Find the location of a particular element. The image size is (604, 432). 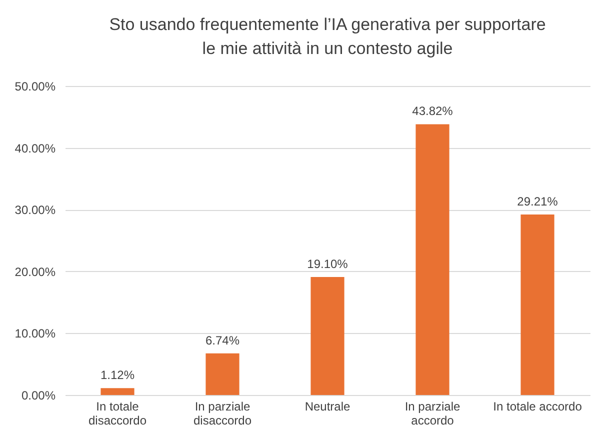

data-label: 6.74% is located at coordinates (222, 340).